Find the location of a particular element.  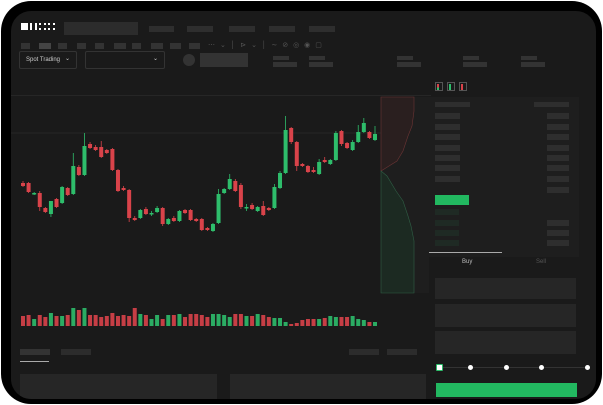

tab-buy: Buy is located at coordinates (467, 262).